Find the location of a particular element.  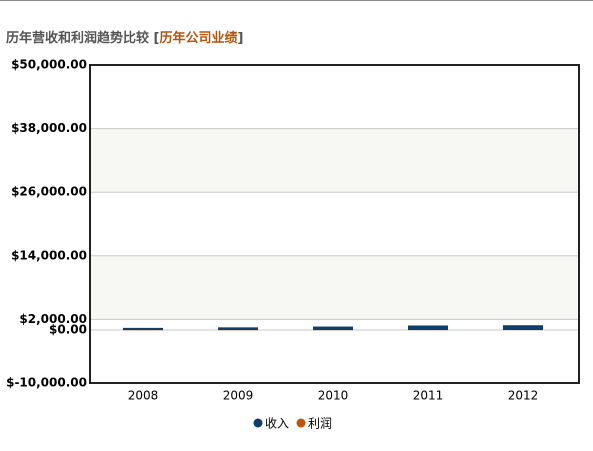

bracket: ] is located at coordinates (240, 38).